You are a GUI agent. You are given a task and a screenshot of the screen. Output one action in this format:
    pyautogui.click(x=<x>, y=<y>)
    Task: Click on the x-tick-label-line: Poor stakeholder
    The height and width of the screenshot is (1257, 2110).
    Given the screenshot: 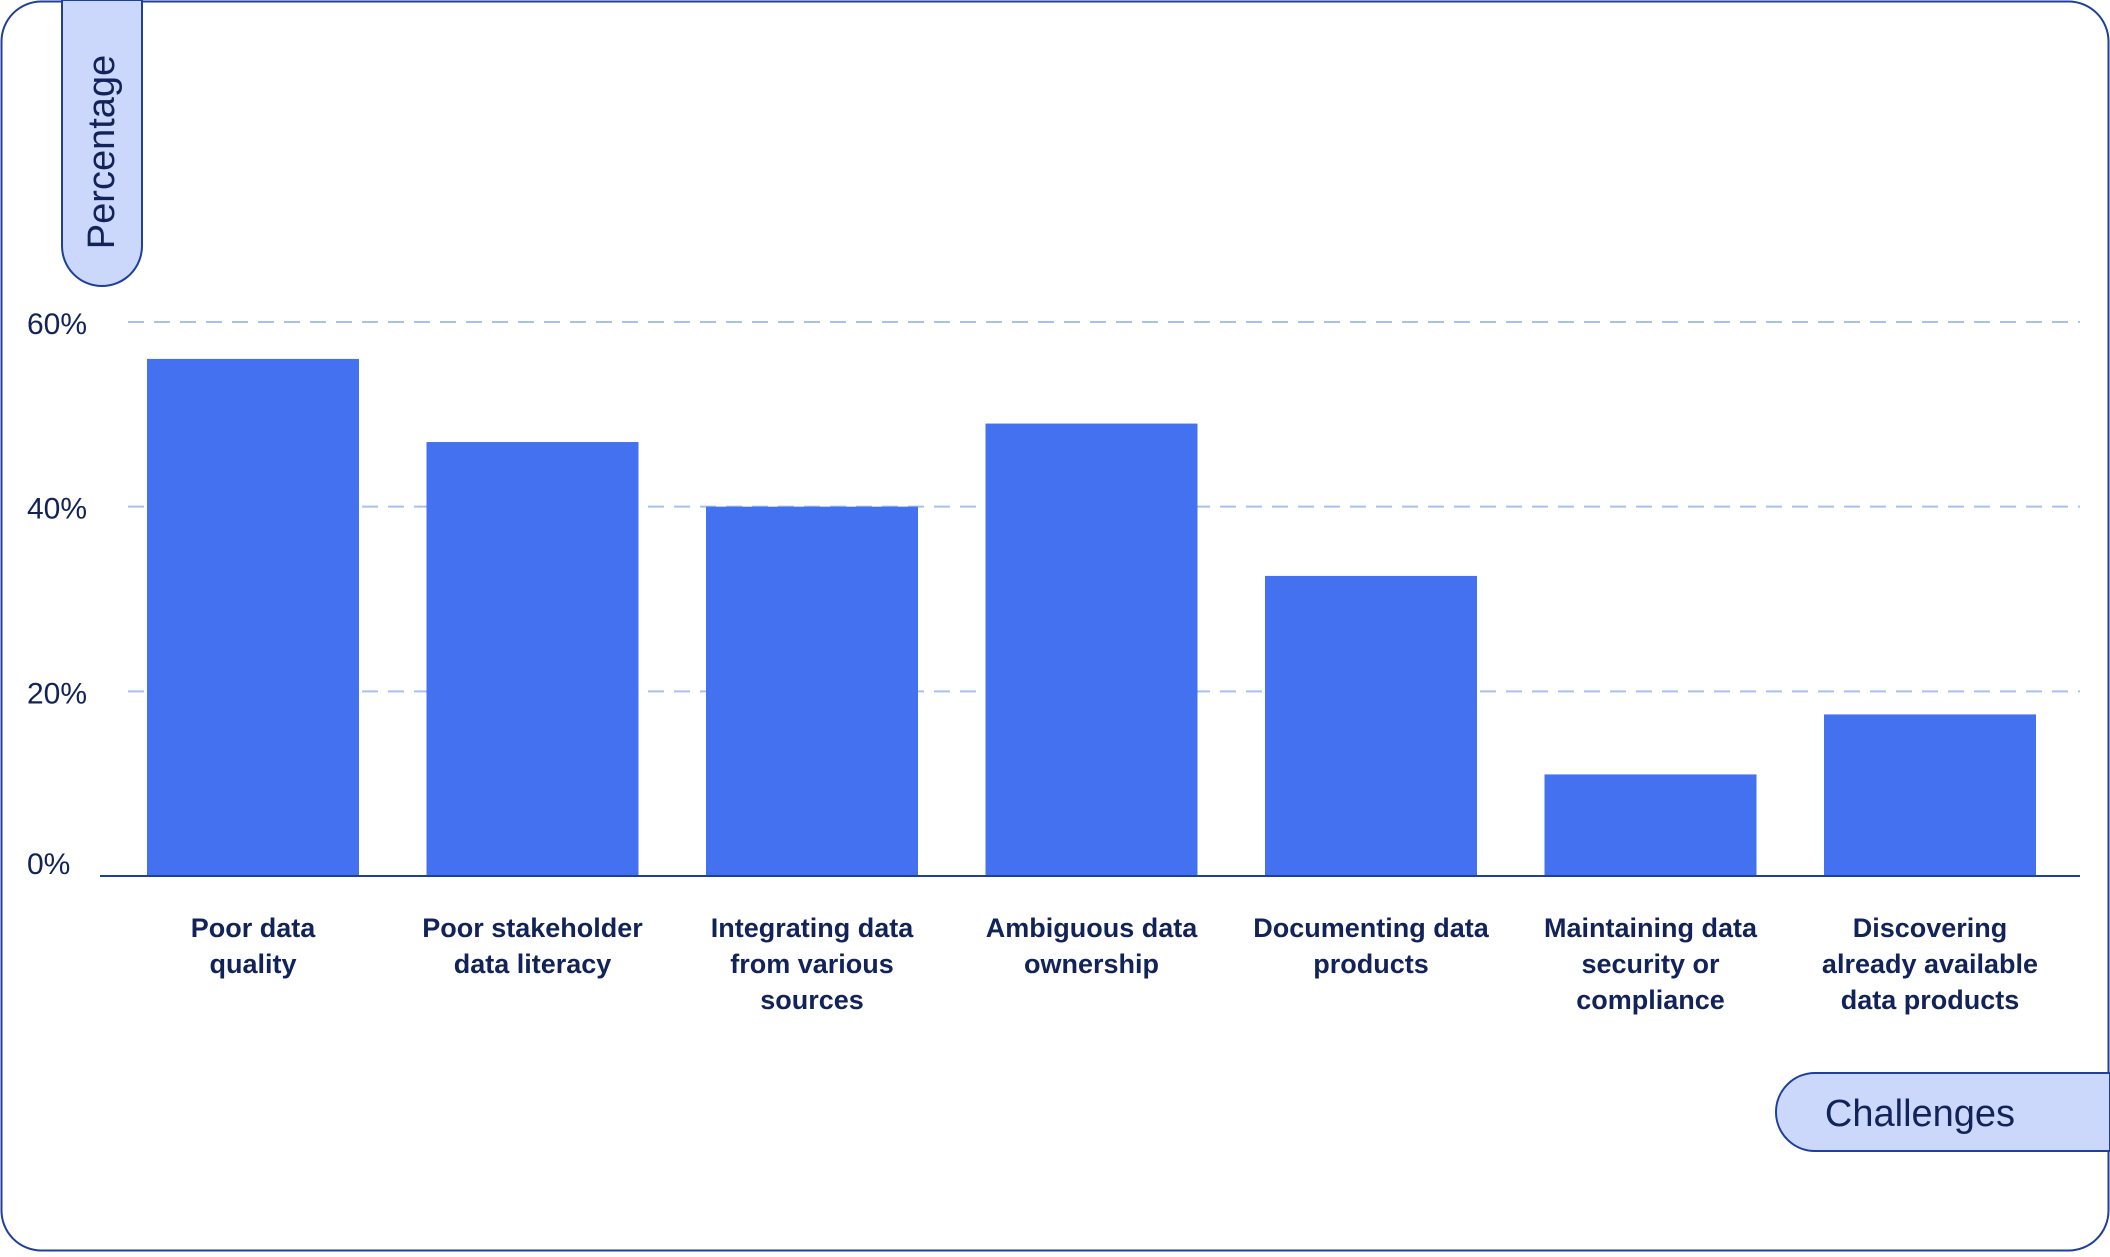 What is the action you would take?
    pyautogui.click(x=532, y=928)
    